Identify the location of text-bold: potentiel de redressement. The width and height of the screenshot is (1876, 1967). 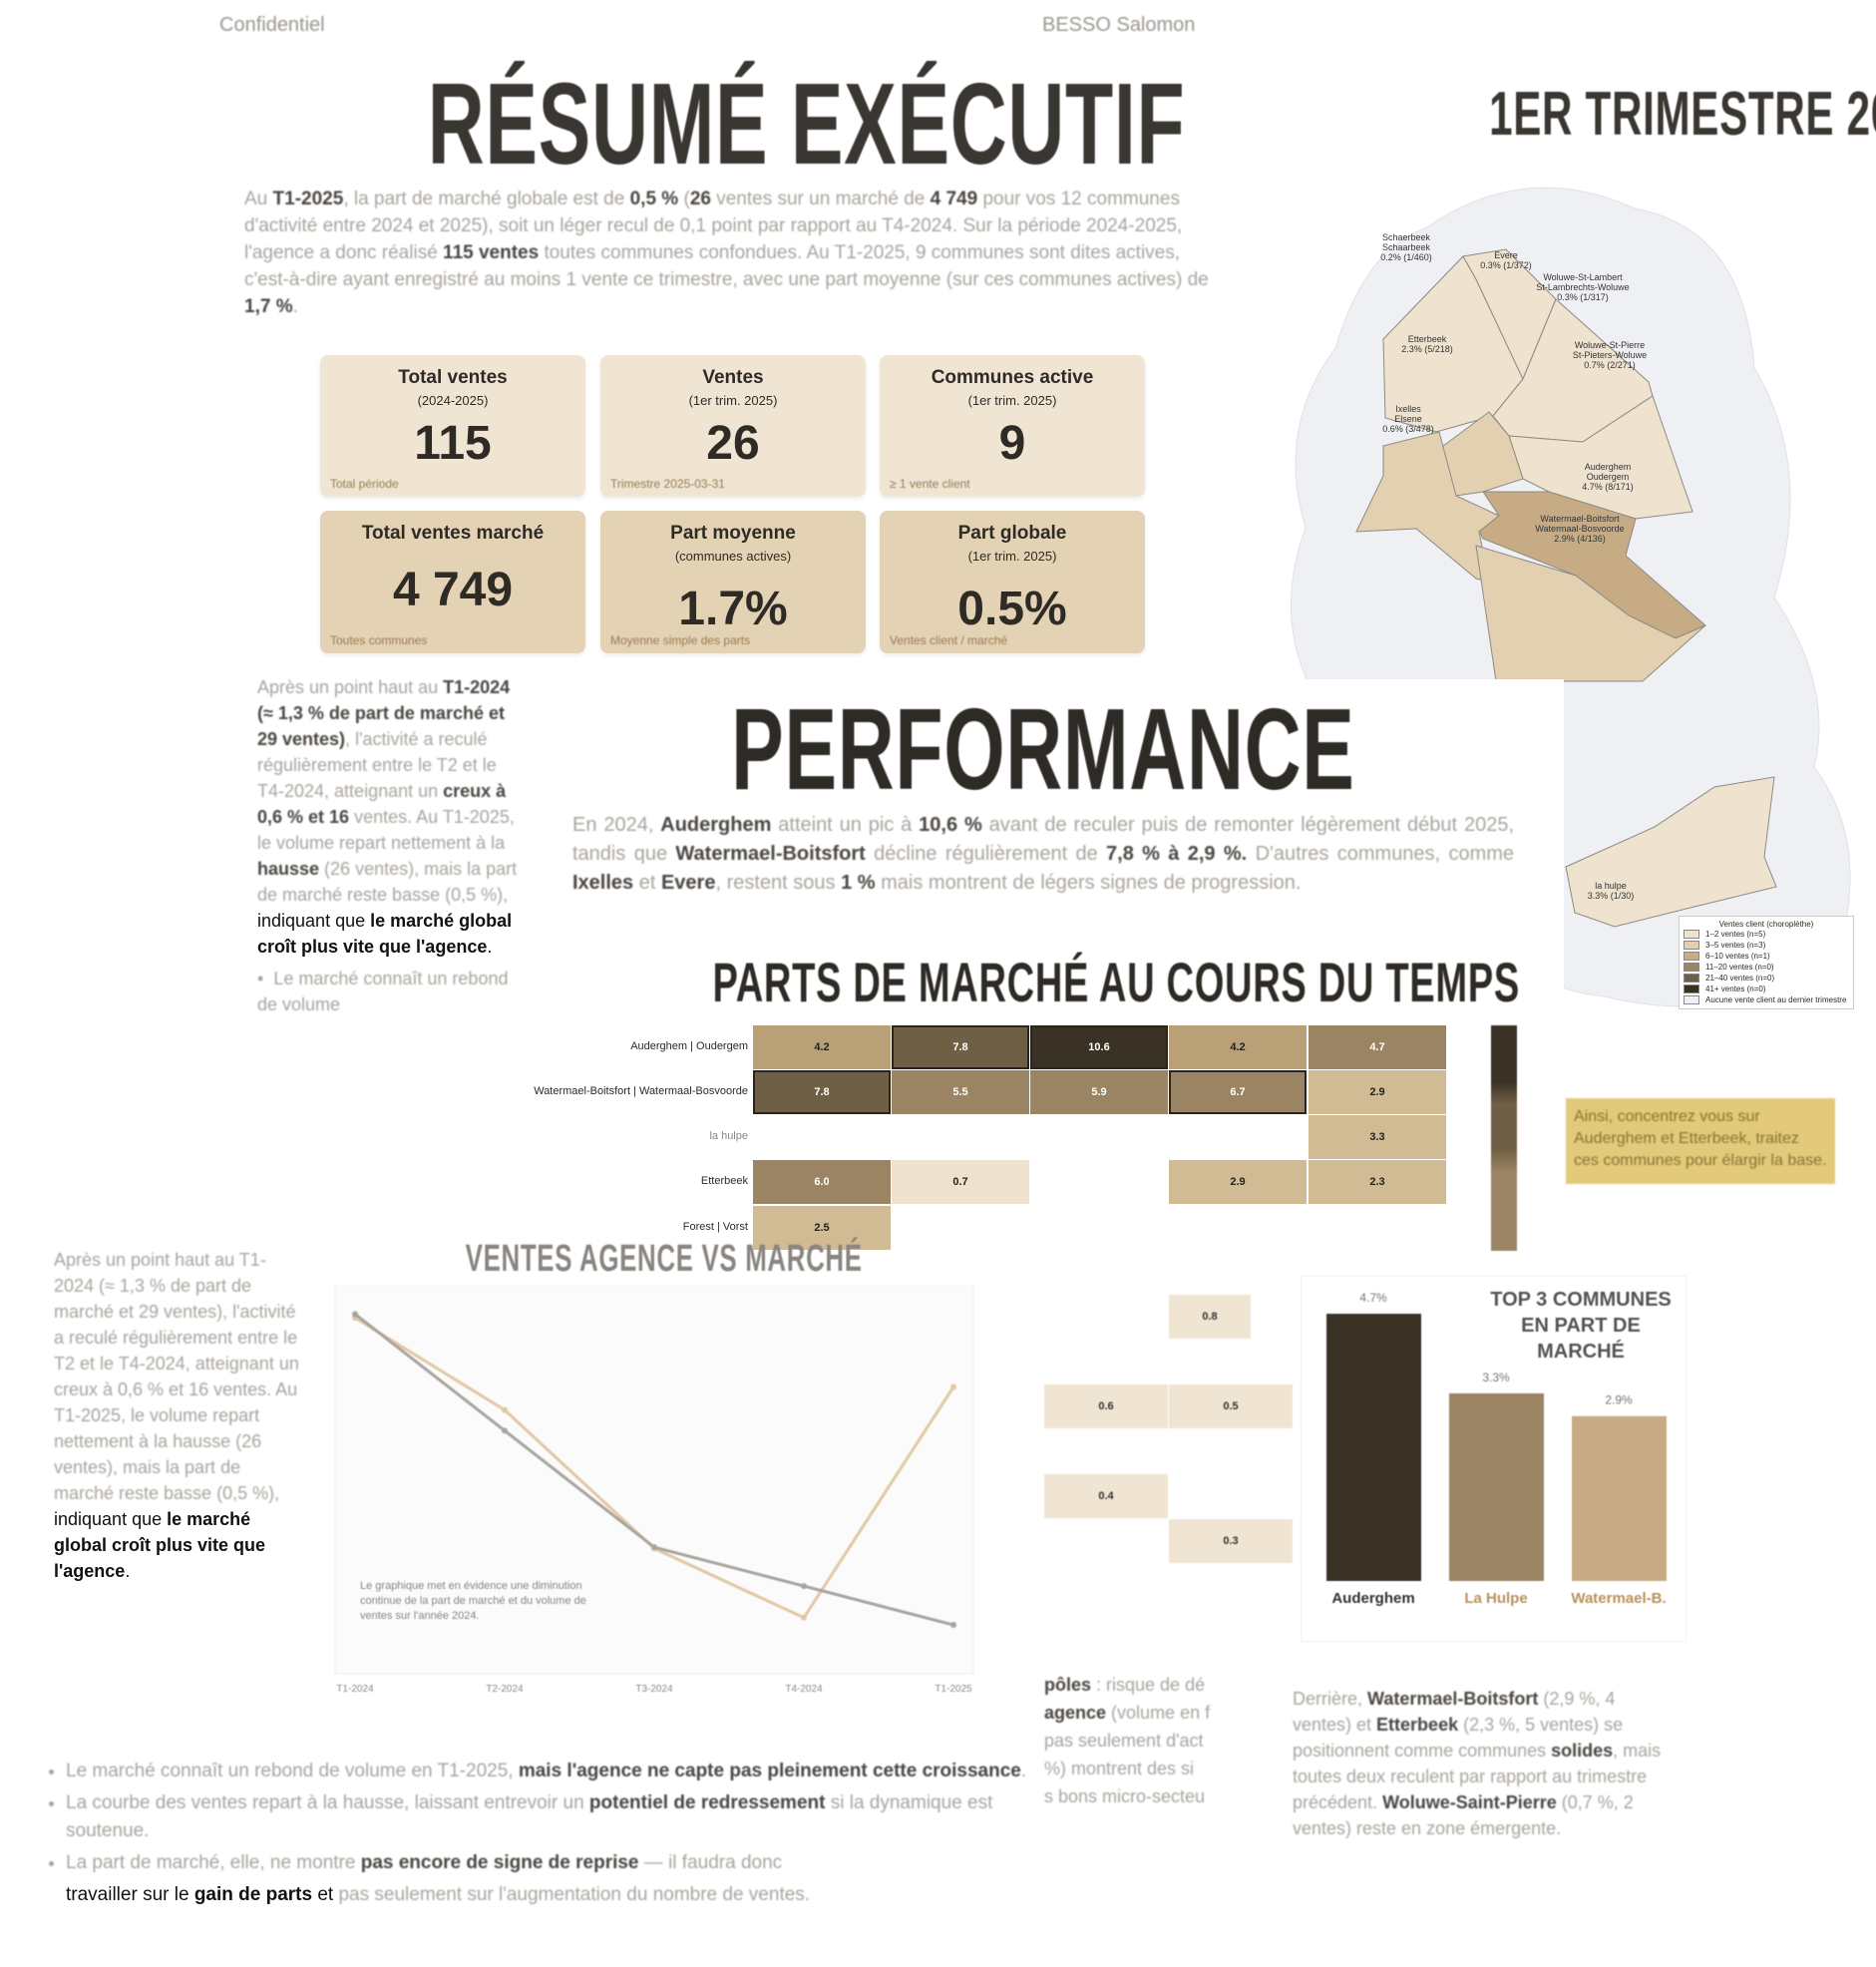
(707, 1802).